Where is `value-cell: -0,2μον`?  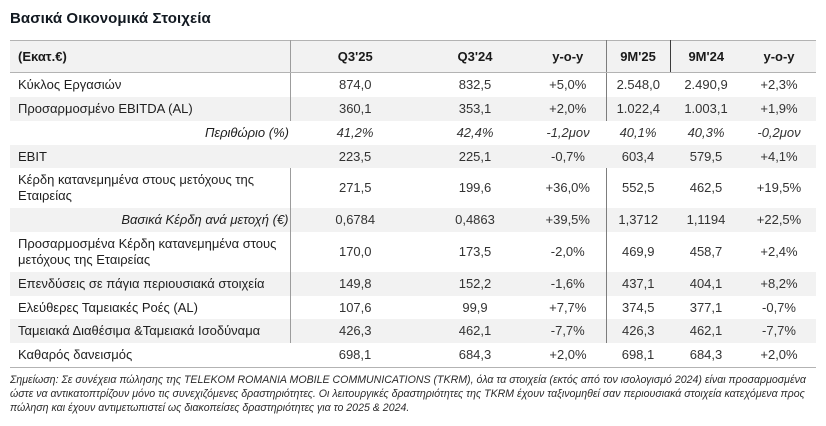 value-cell: -0,2μον is located at coordinates (779, 132).